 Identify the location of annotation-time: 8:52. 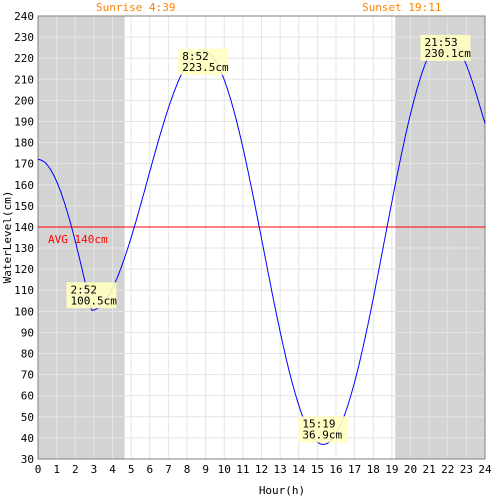
(195, 56).